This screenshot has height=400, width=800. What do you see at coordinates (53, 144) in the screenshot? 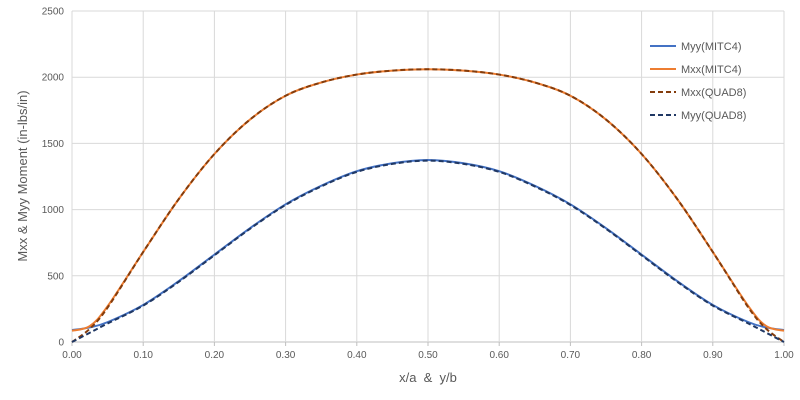
I see `y-tick-label: 1500` at bounding box center [53, 144].